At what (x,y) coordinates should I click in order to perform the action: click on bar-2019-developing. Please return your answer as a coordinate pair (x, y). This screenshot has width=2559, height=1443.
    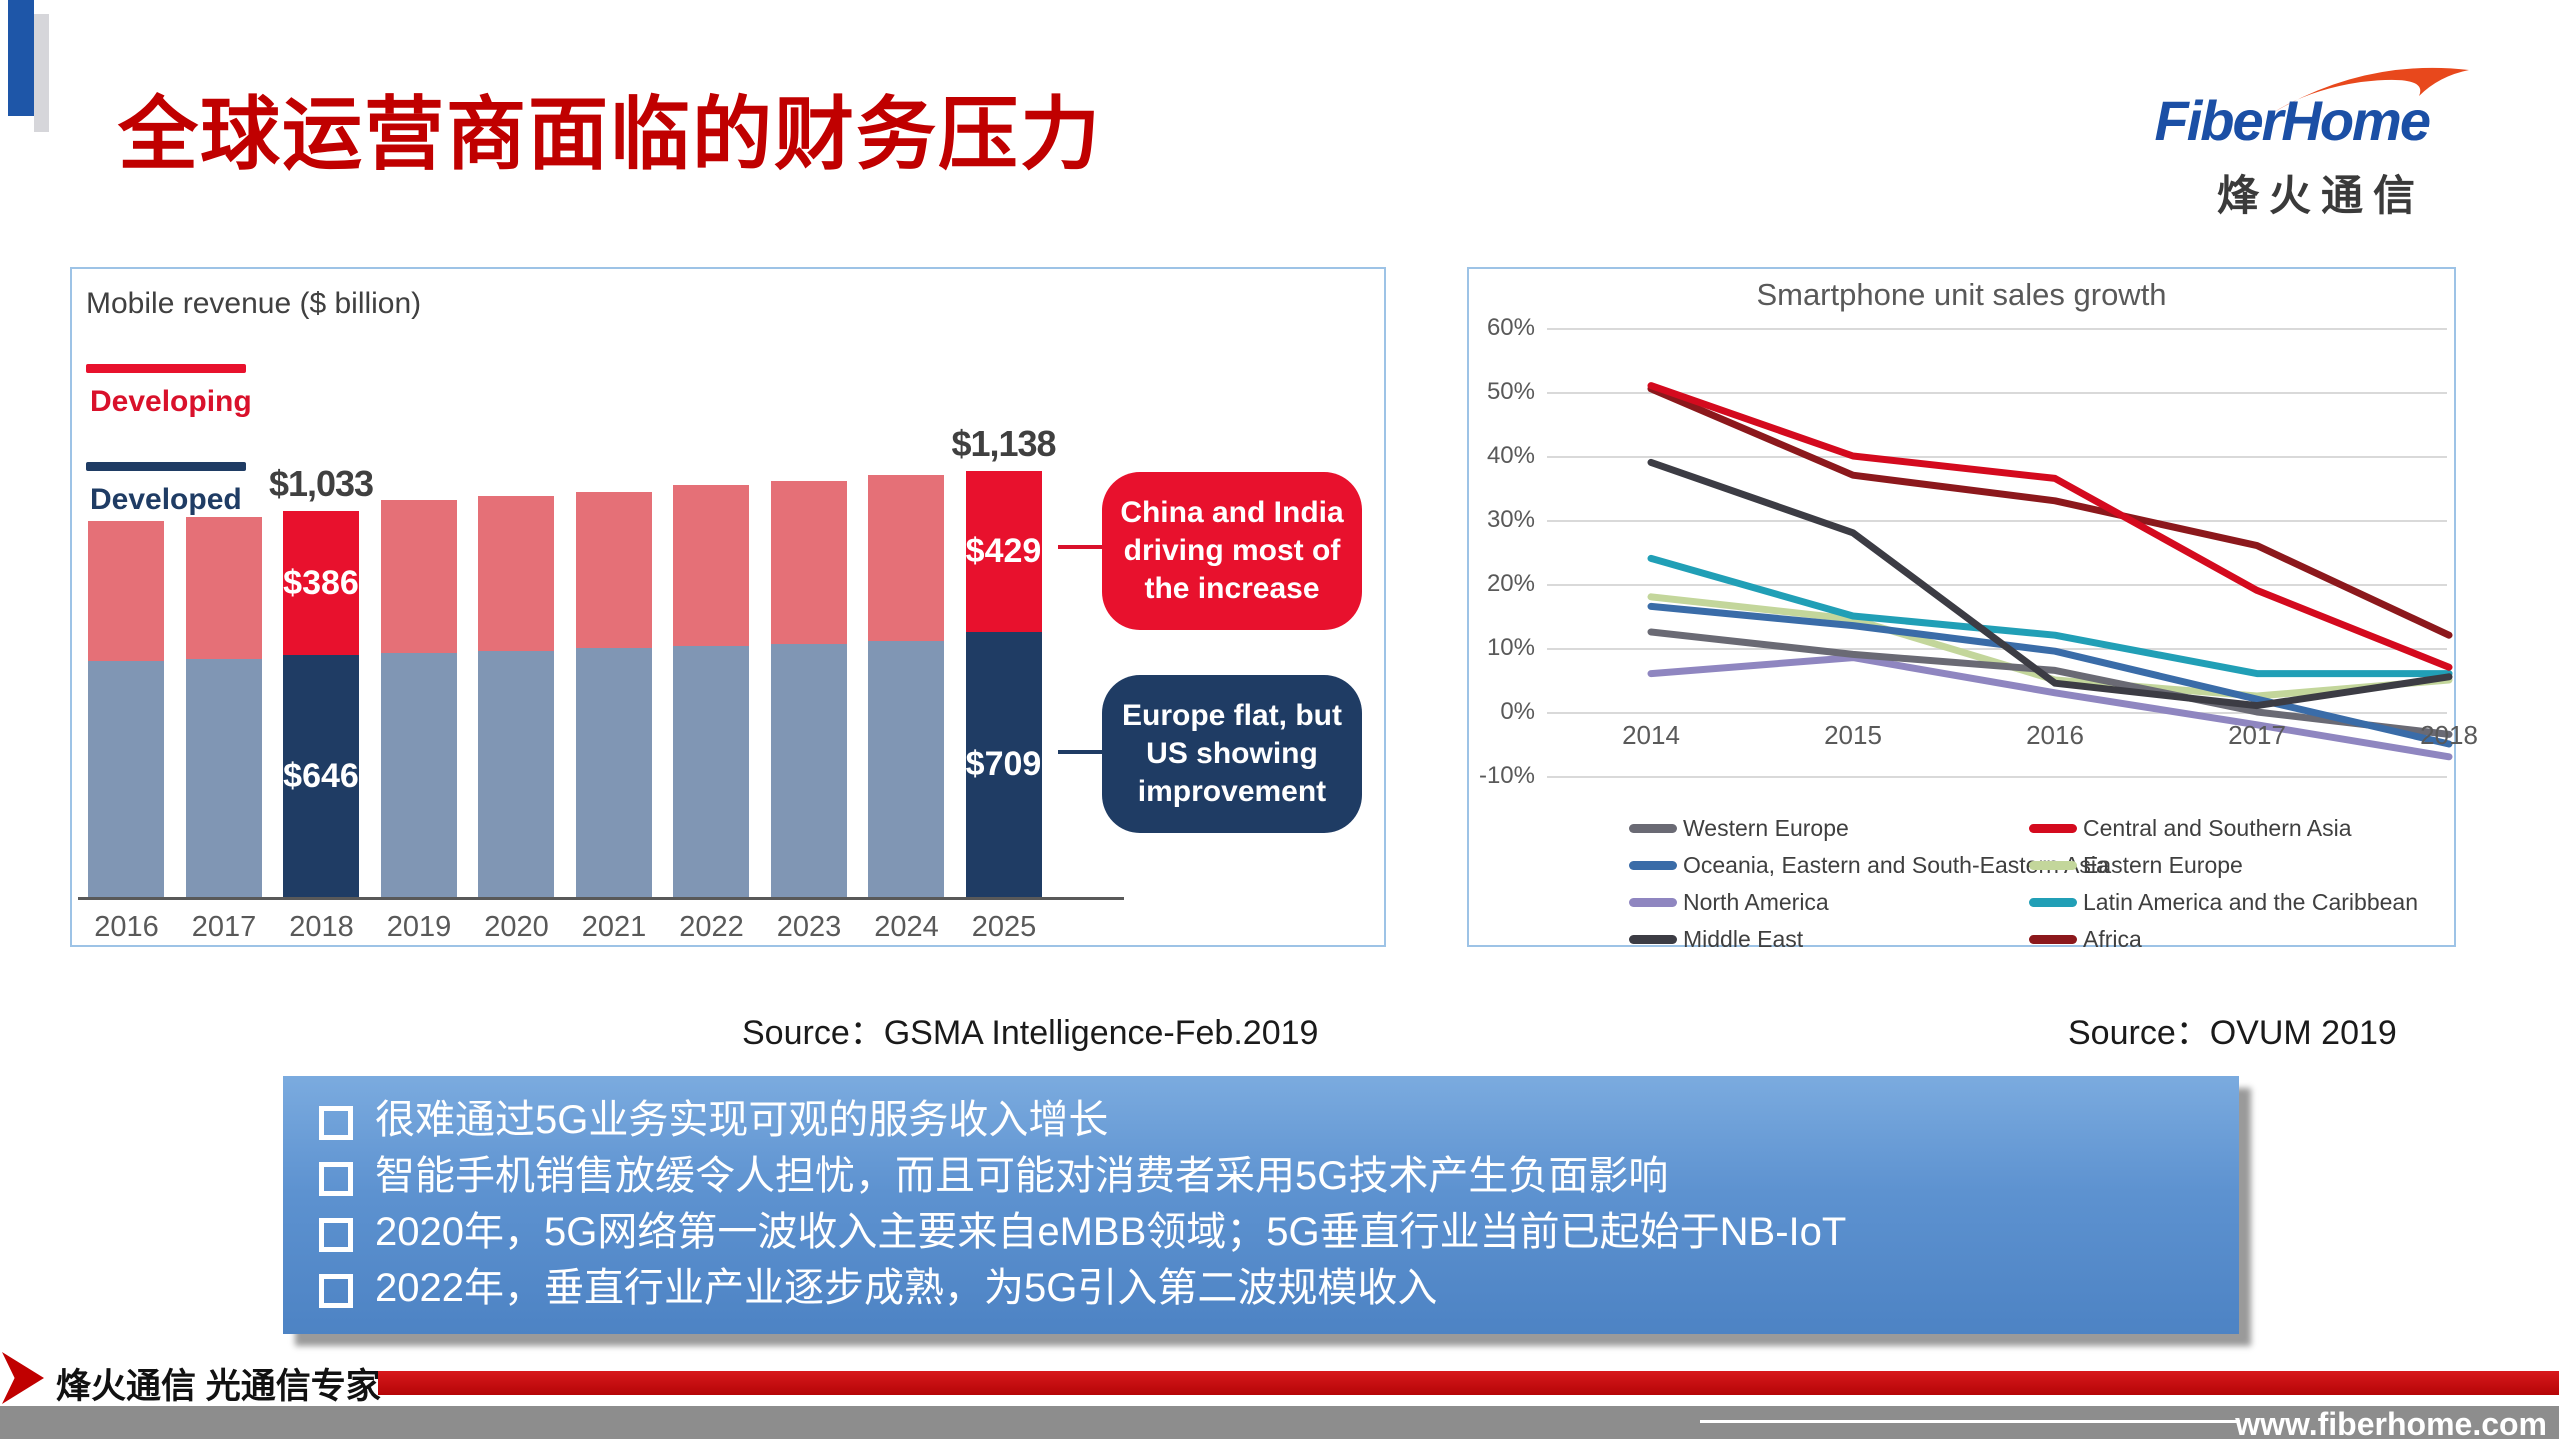
    Looking at the image, I should click on (418, 576).